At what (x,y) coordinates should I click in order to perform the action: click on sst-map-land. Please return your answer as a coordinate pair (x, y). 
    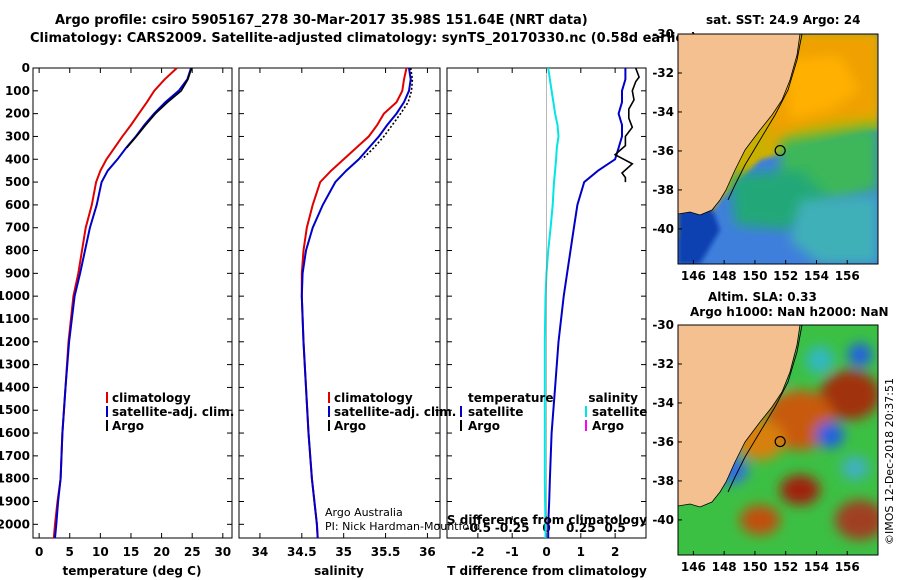
    Looking at the image, I should click on (739, 125).